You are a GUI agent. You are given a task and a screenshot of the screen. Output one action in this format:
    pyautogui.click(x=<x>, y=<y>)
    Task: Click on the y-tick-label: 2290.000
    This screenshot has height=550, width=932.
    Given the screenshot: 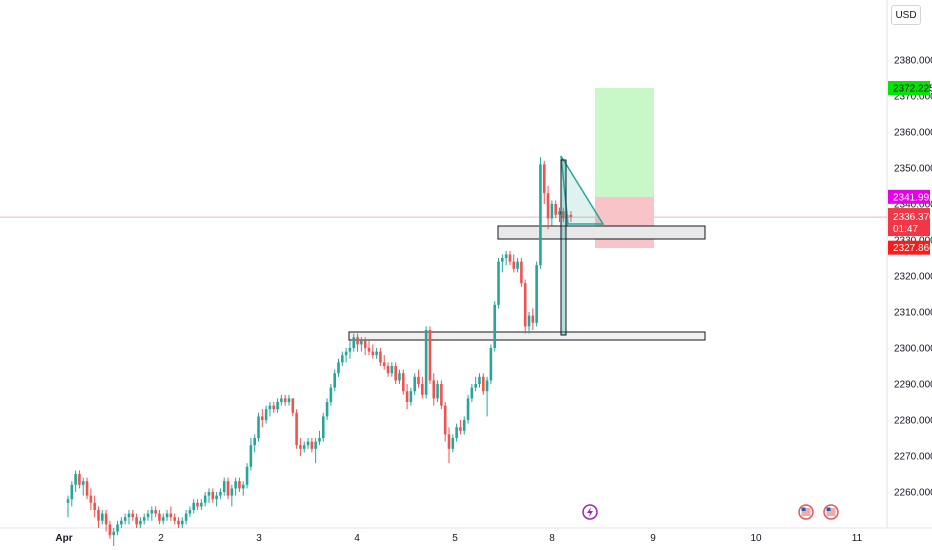 What is the action you would take?
    pyautogui.click(x=913, y=385)
    